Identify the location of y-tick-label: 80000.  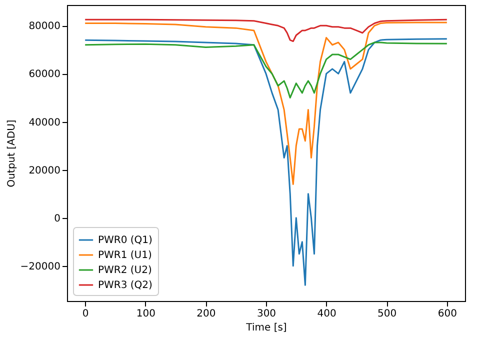
(44, 26).